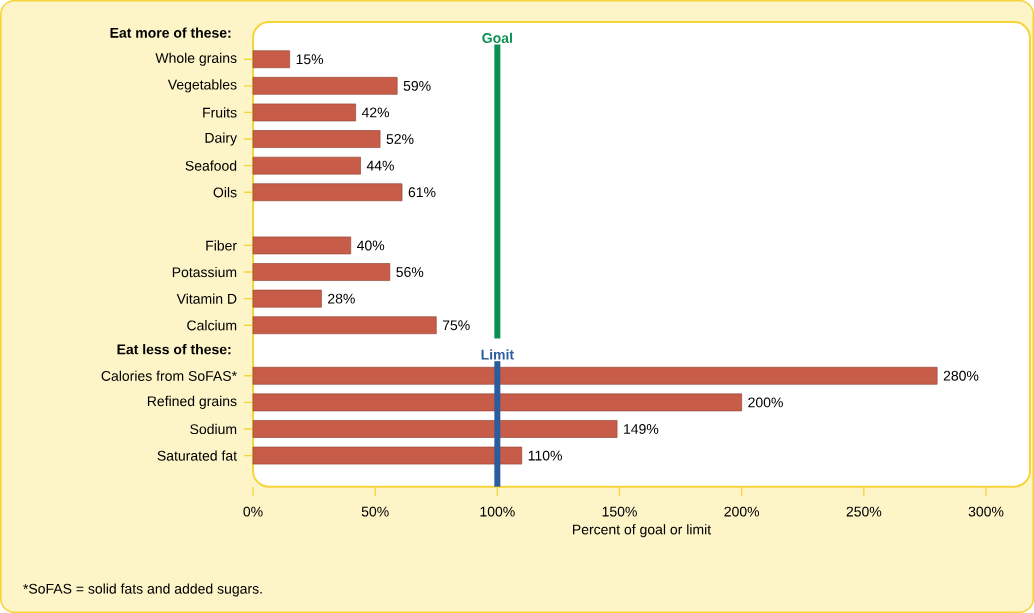 This screenshot has width=1034, height=613. I want to click on x-tick-label: 300%, so click(986, 511).